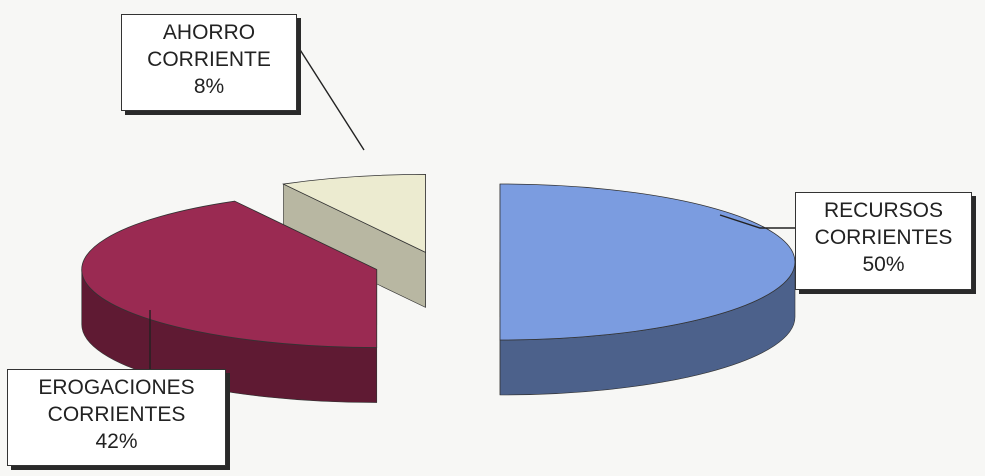 The height and width of the screenshot is (476, 985). I want to click on leader-line-ahorro, so click(330, 97).